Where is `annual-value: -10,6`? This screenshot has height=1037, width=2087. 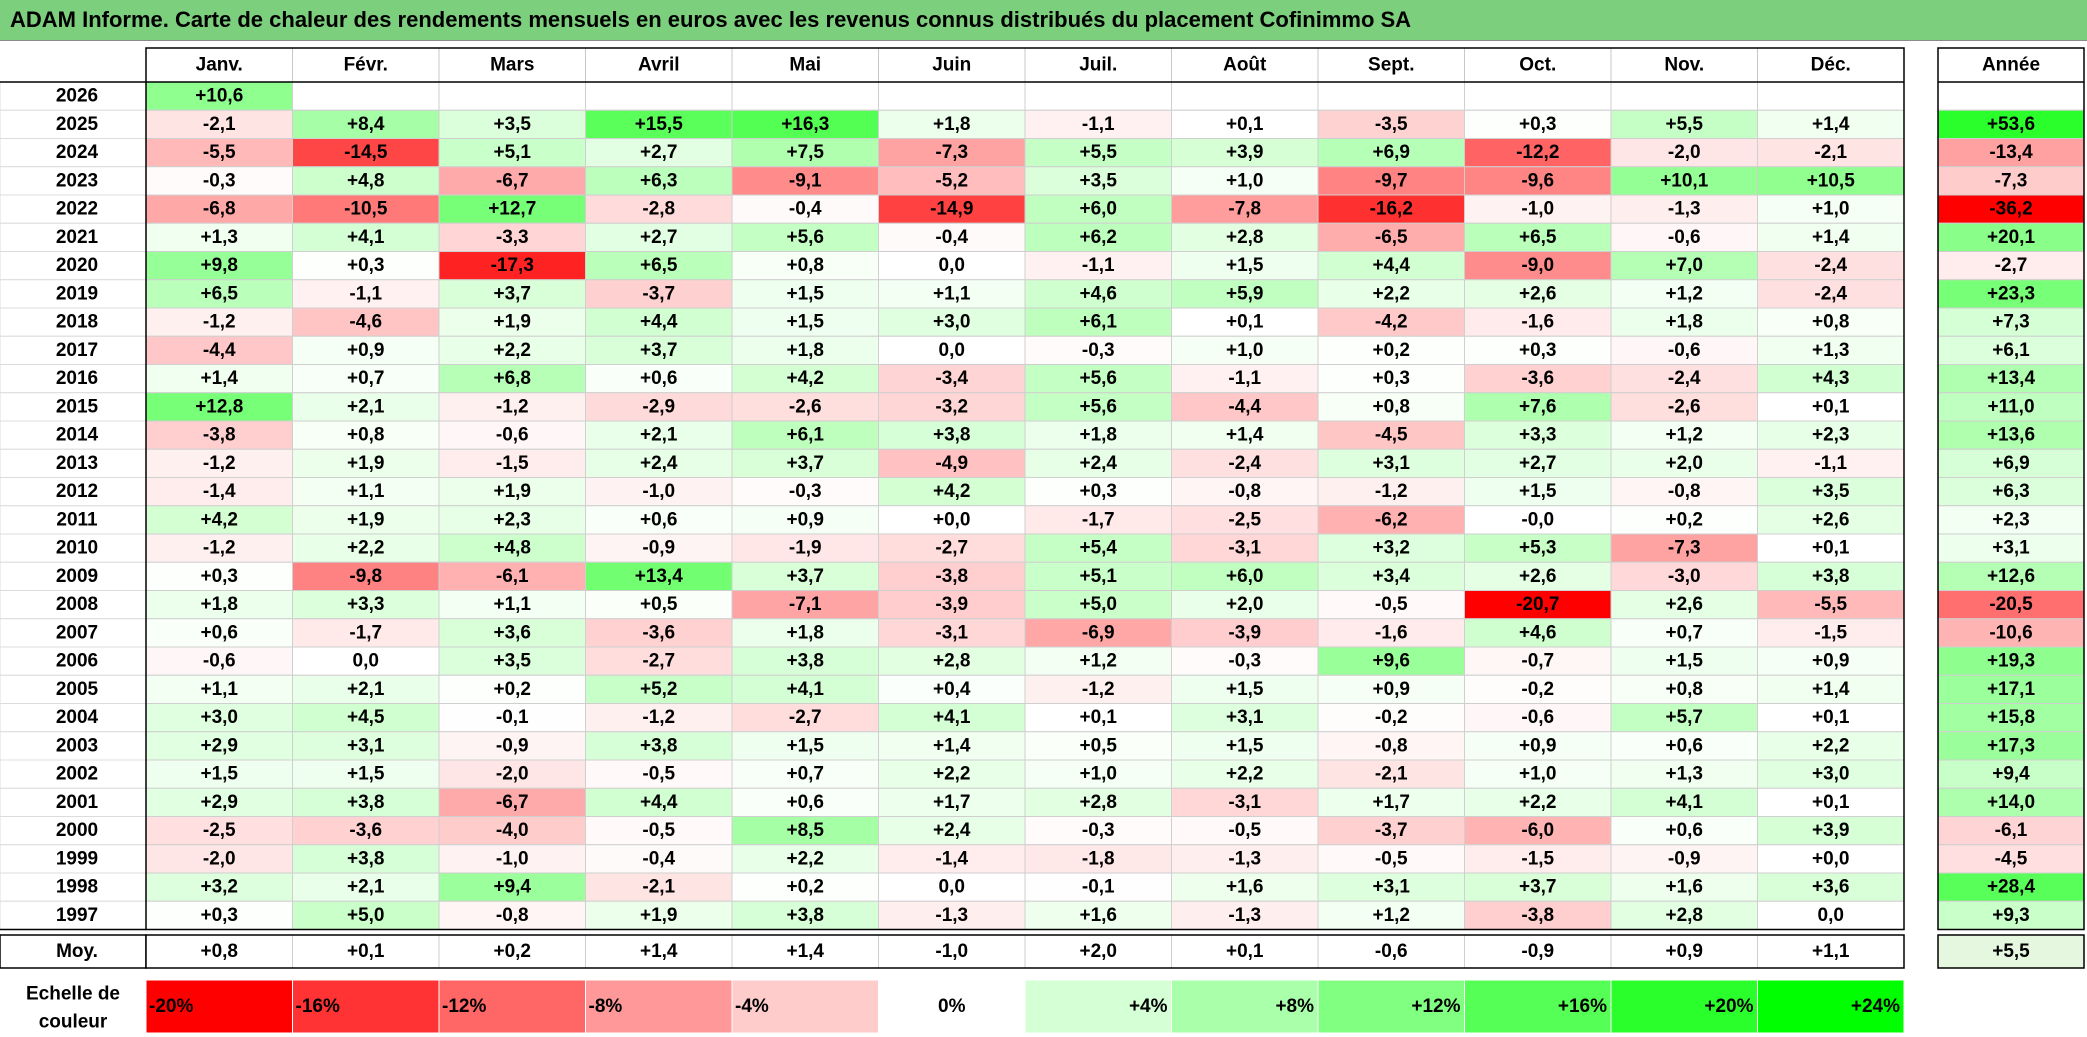
annual-value: -10,6 is located at coordinates (2010, 632).